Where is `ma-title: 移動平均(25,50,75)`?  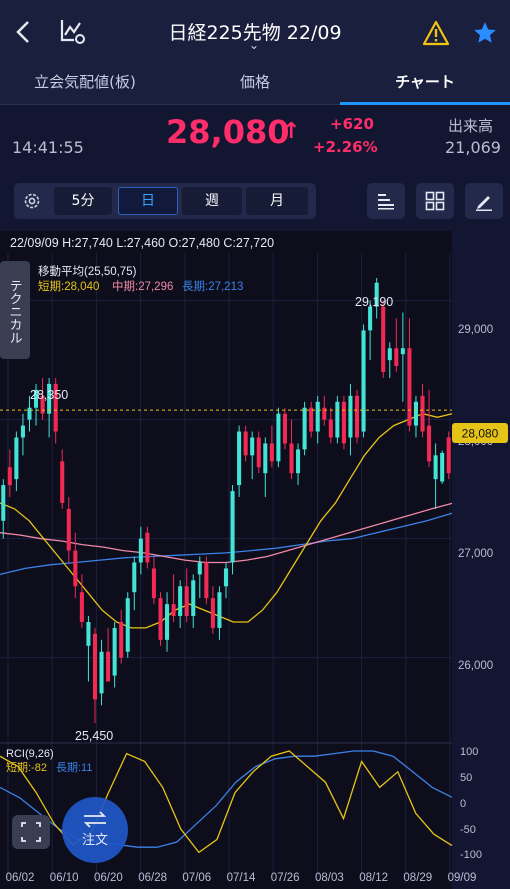 ma-title: 移動平均(25,50,75) is located at coordinates (87, 271).